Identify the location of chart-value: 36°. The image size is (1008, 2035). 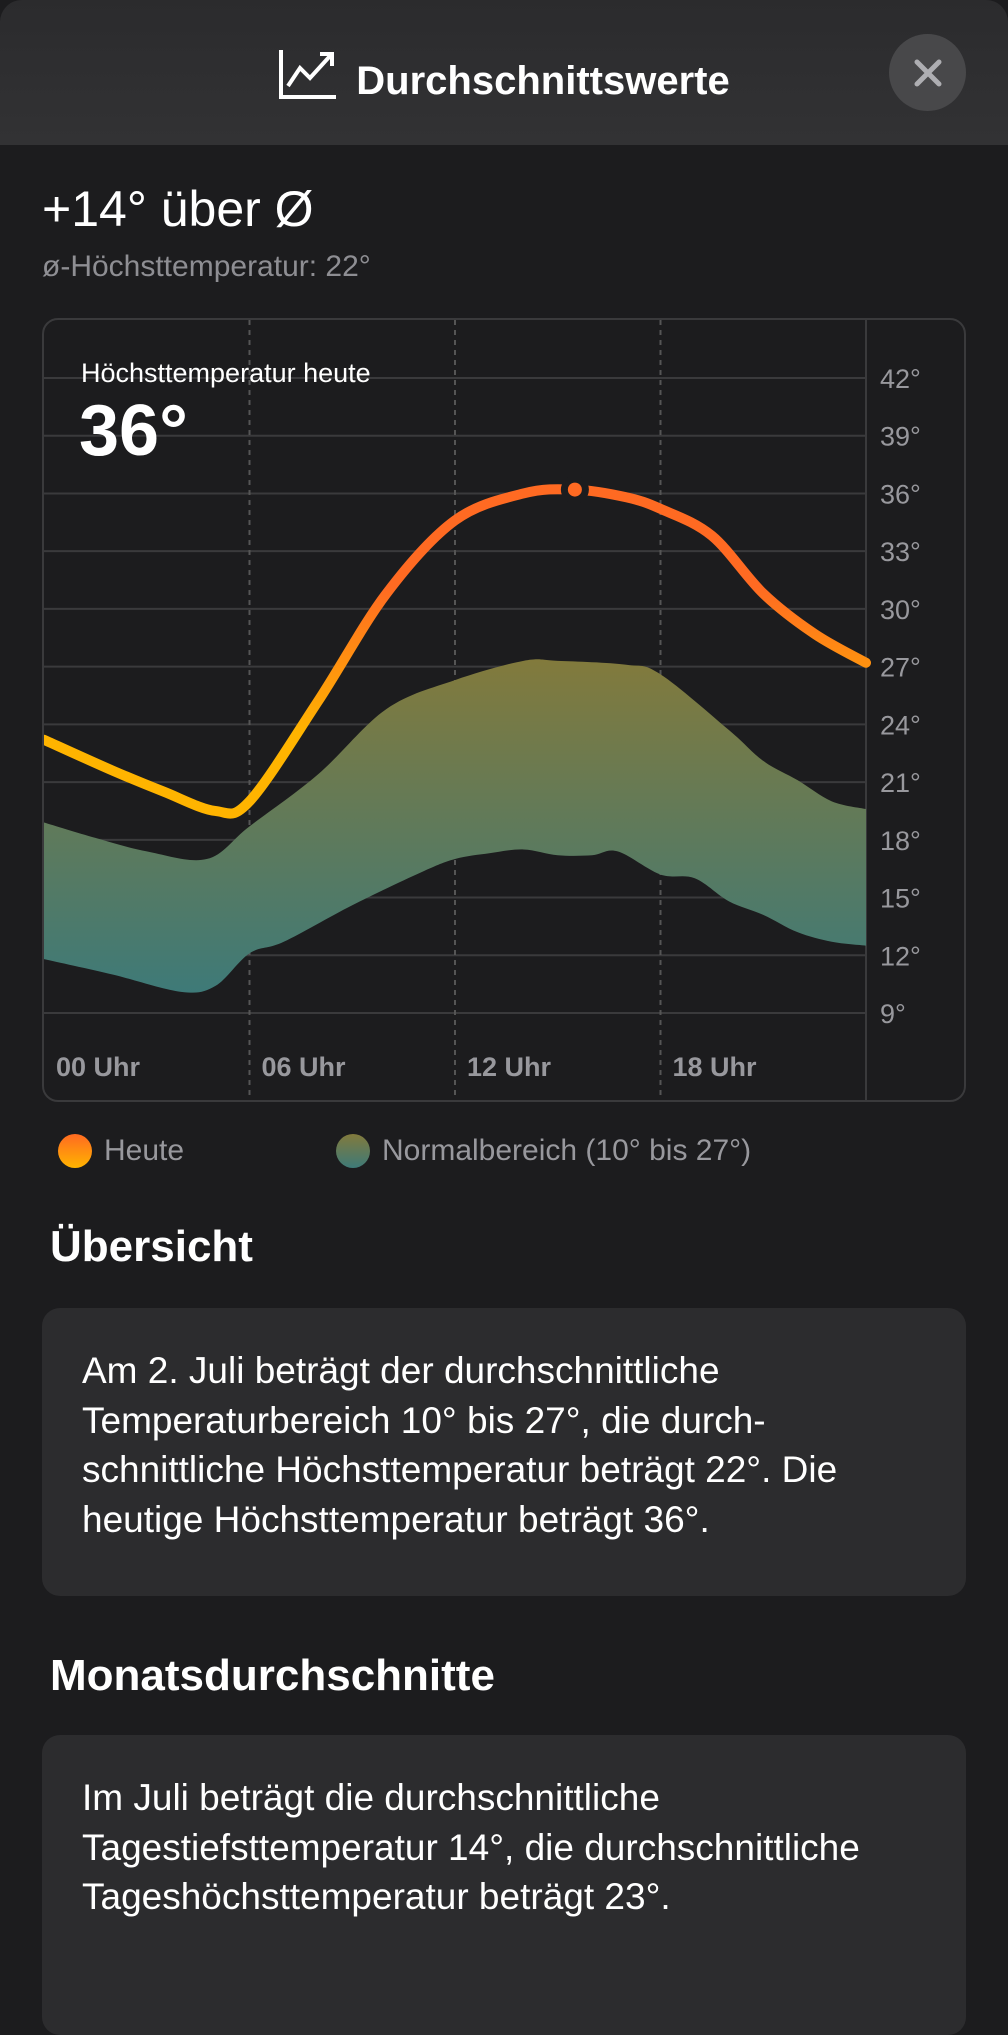
(133, 431).